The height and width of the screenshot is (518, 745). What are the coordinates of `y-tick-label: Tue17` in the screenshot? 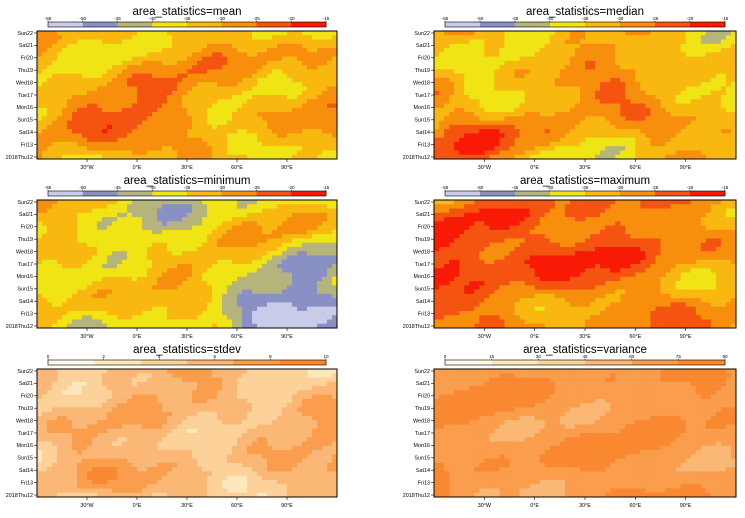 It's located at (422, 96).